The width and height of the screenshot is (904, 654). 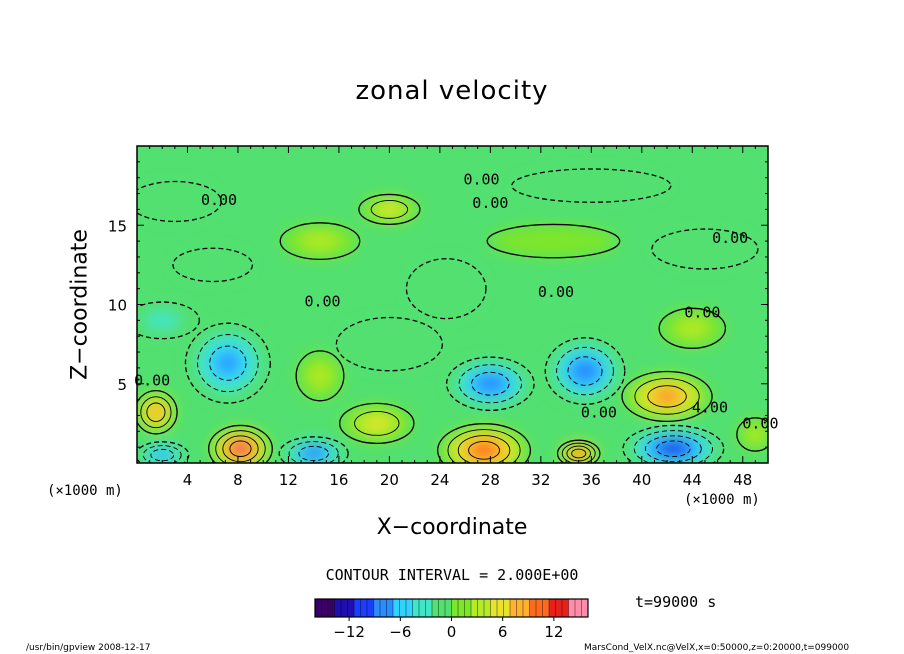 What do you see at coordinates (338, 480) in the screenshot?
I see `x-tick-label: 16` at bounding box center [338, 480].